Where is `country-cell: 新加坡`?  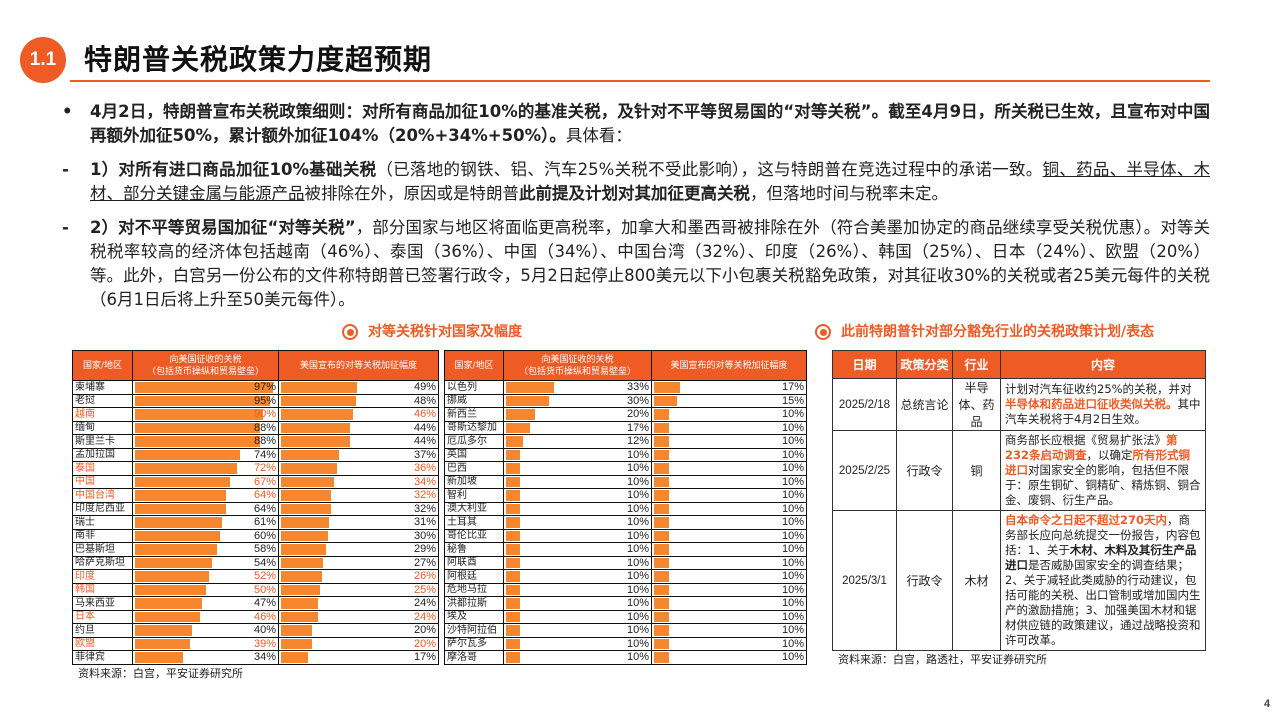 country-cell: 新加坡 is located at coordinates (474, 481).